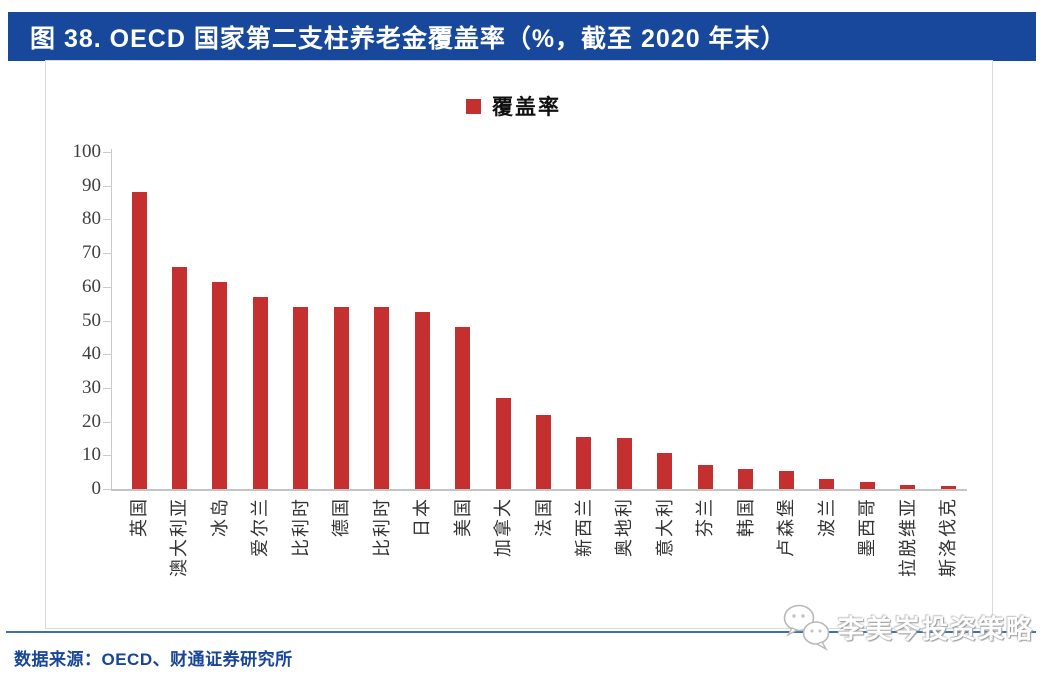 The image size is (1042, 680). Describe the element at coordinates (948, 537) in the screenshot. I see `x-axis-label: 斯洛伐克` at that location.